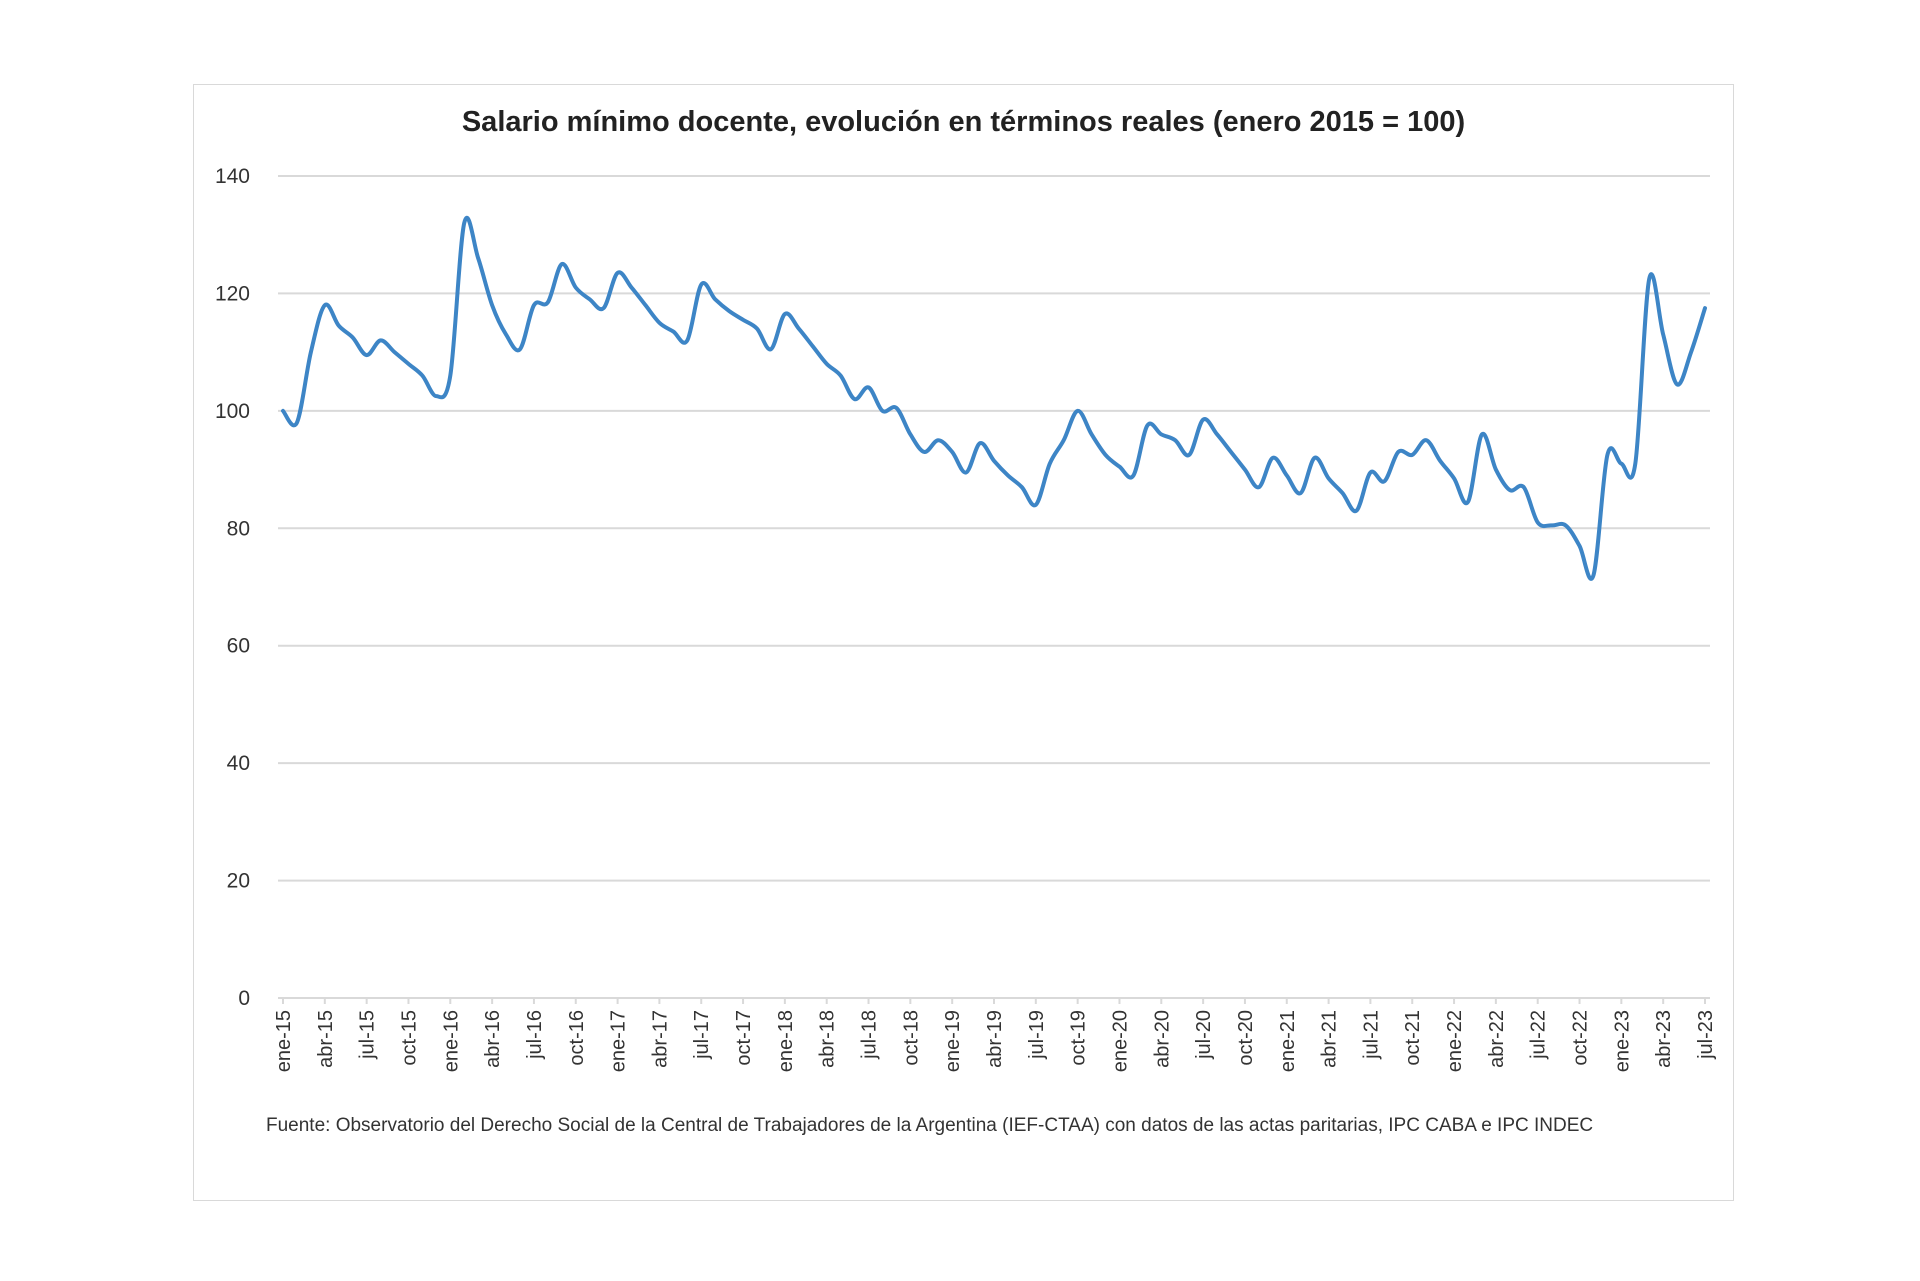 Image resolution: width=1920 pixels, height=1281 pixels. Describe the element at coordinates (1371, 1035) in the screenshot. I see `x-tick-label: jul-21` at that location.